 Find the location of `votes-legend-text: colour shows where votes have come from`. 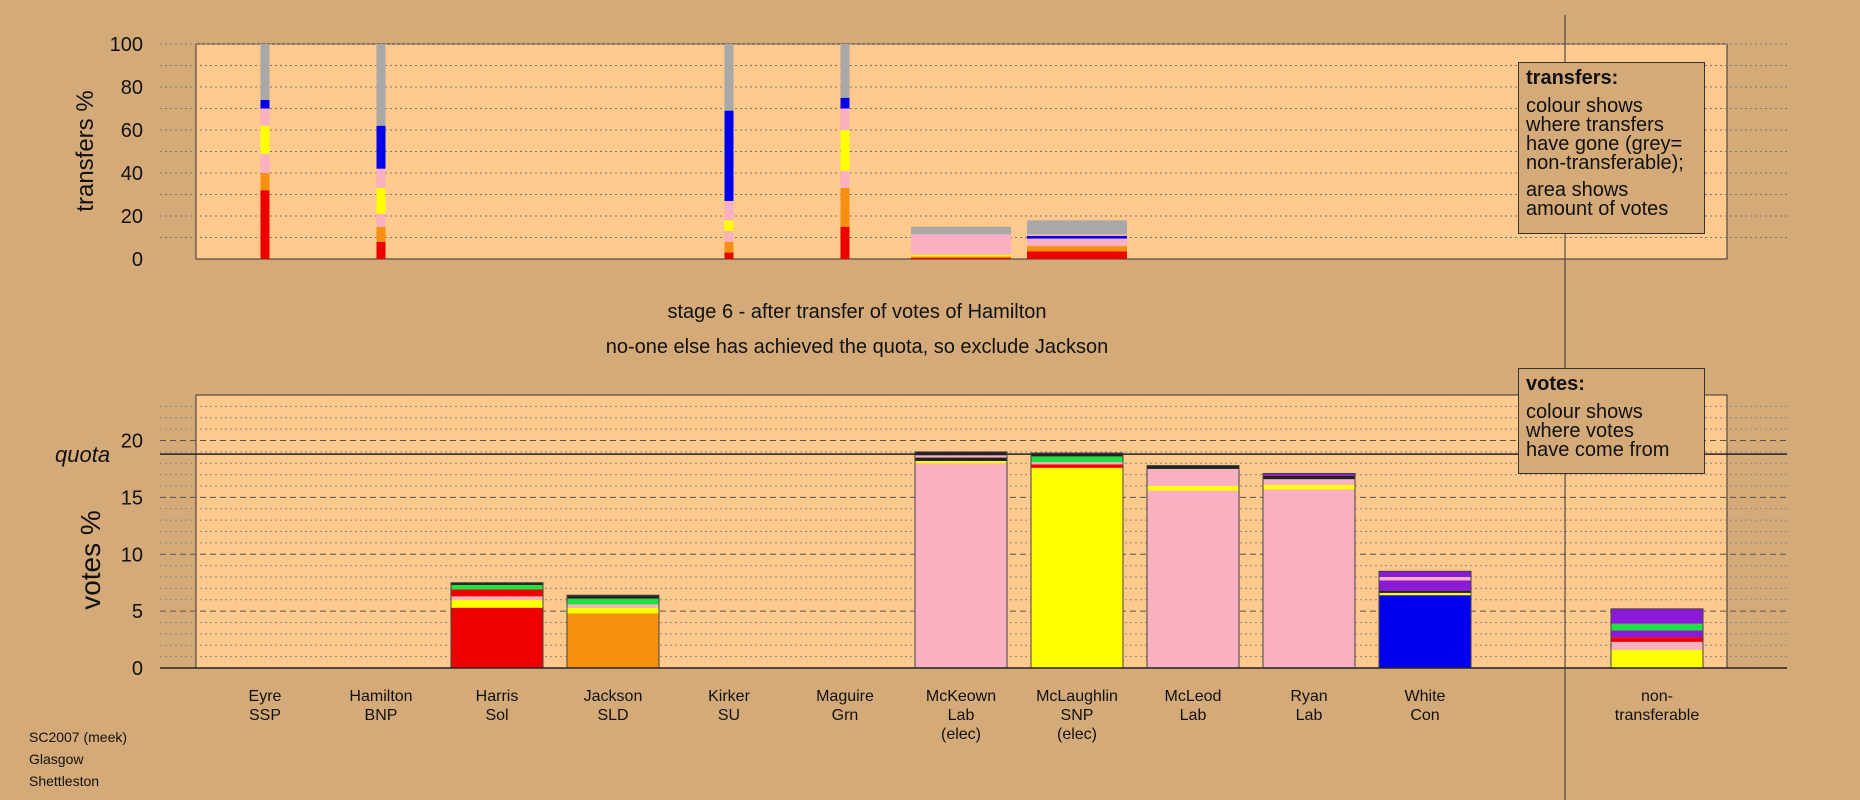

votes-legend-text: colour shows where votes have come from is located at coordinates (1598, 431).